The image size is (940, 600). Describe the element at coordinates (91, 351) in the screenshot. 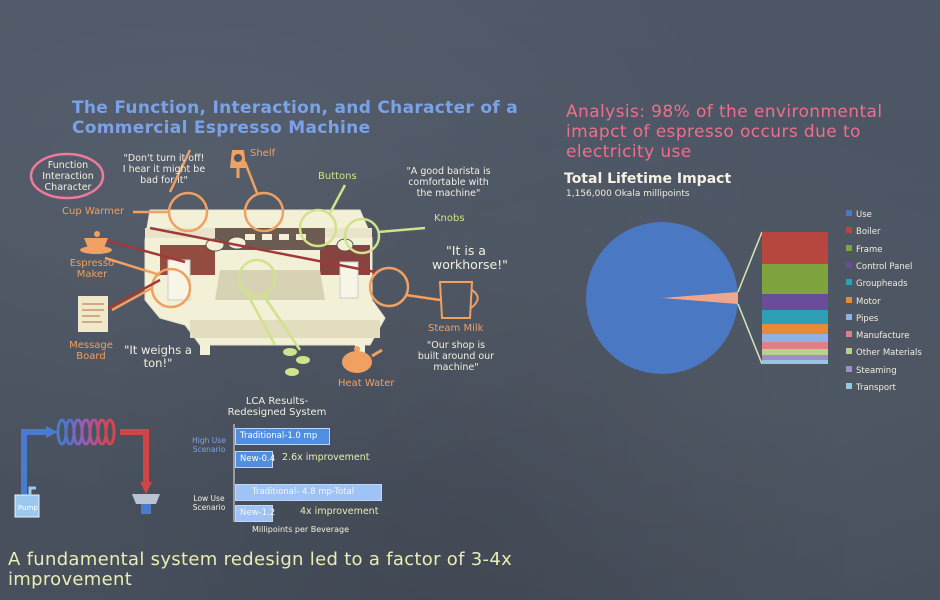

I see `label-message-board: Message Board` at that location.